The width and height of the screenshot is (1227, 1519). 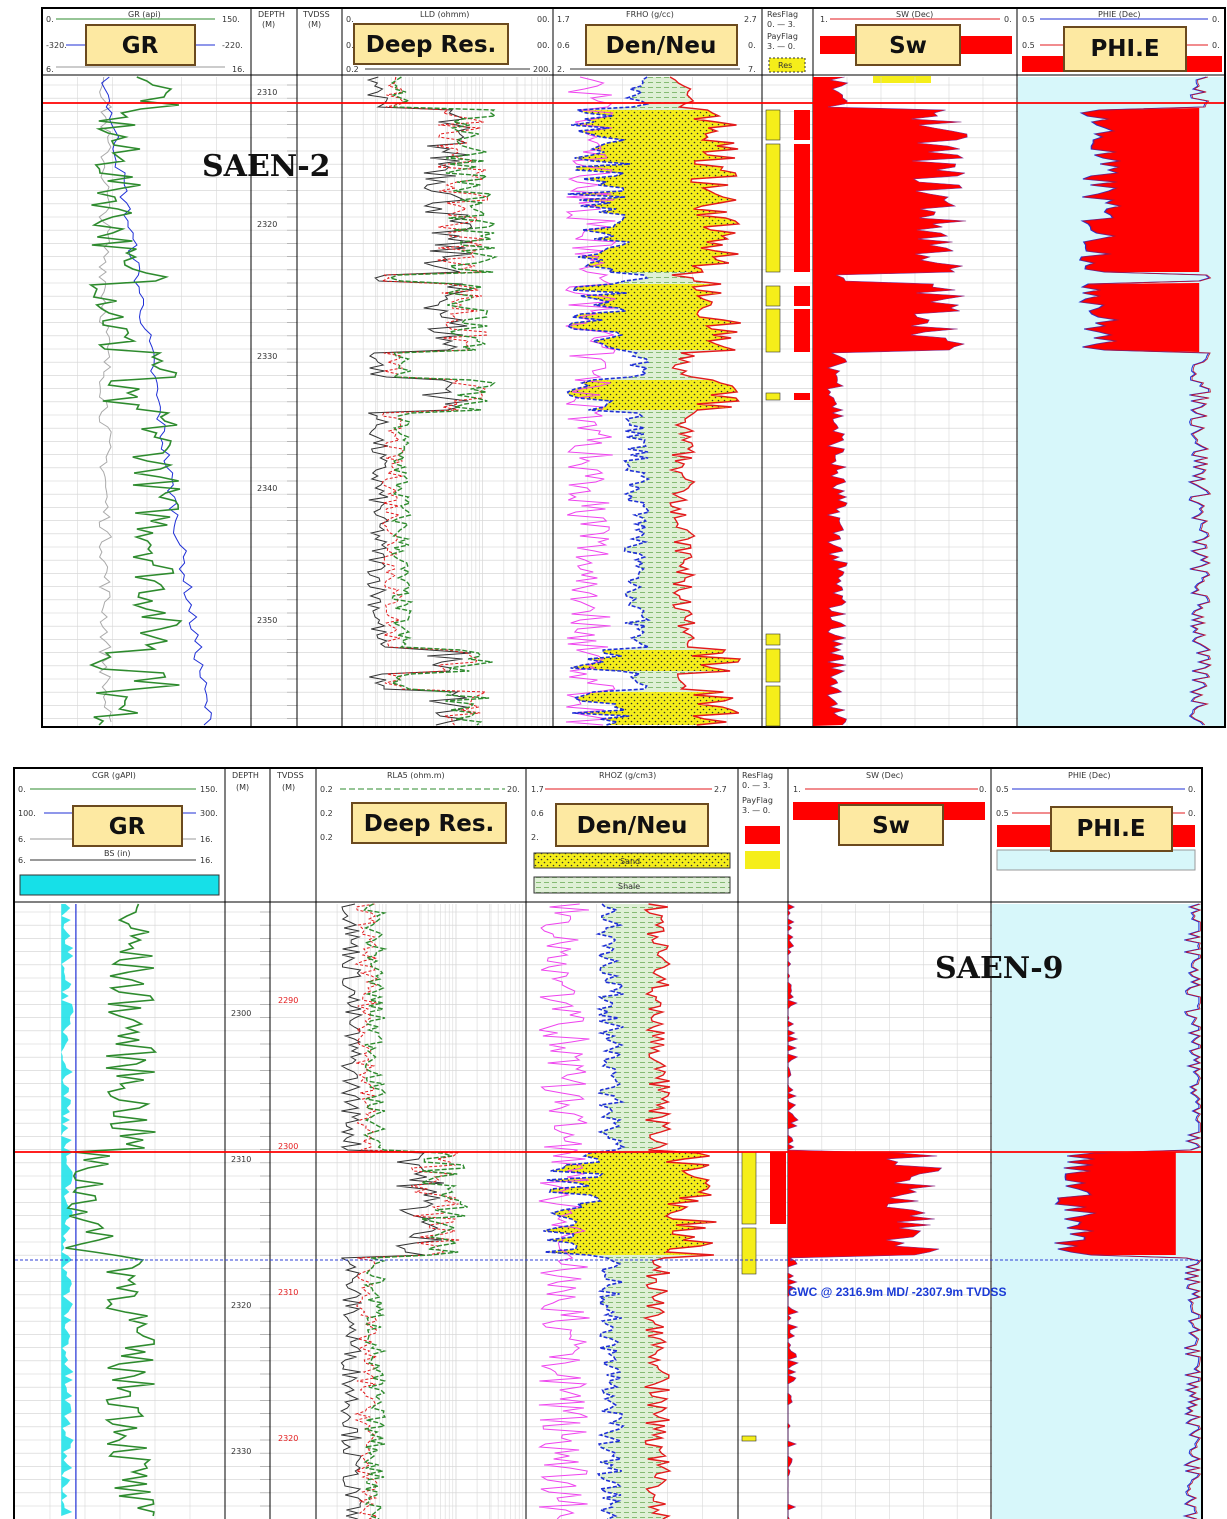 What do you see at coordinates (267, 488) in the screenshot?
I see `depth-label: 2340` at bounding box center [267, 488].